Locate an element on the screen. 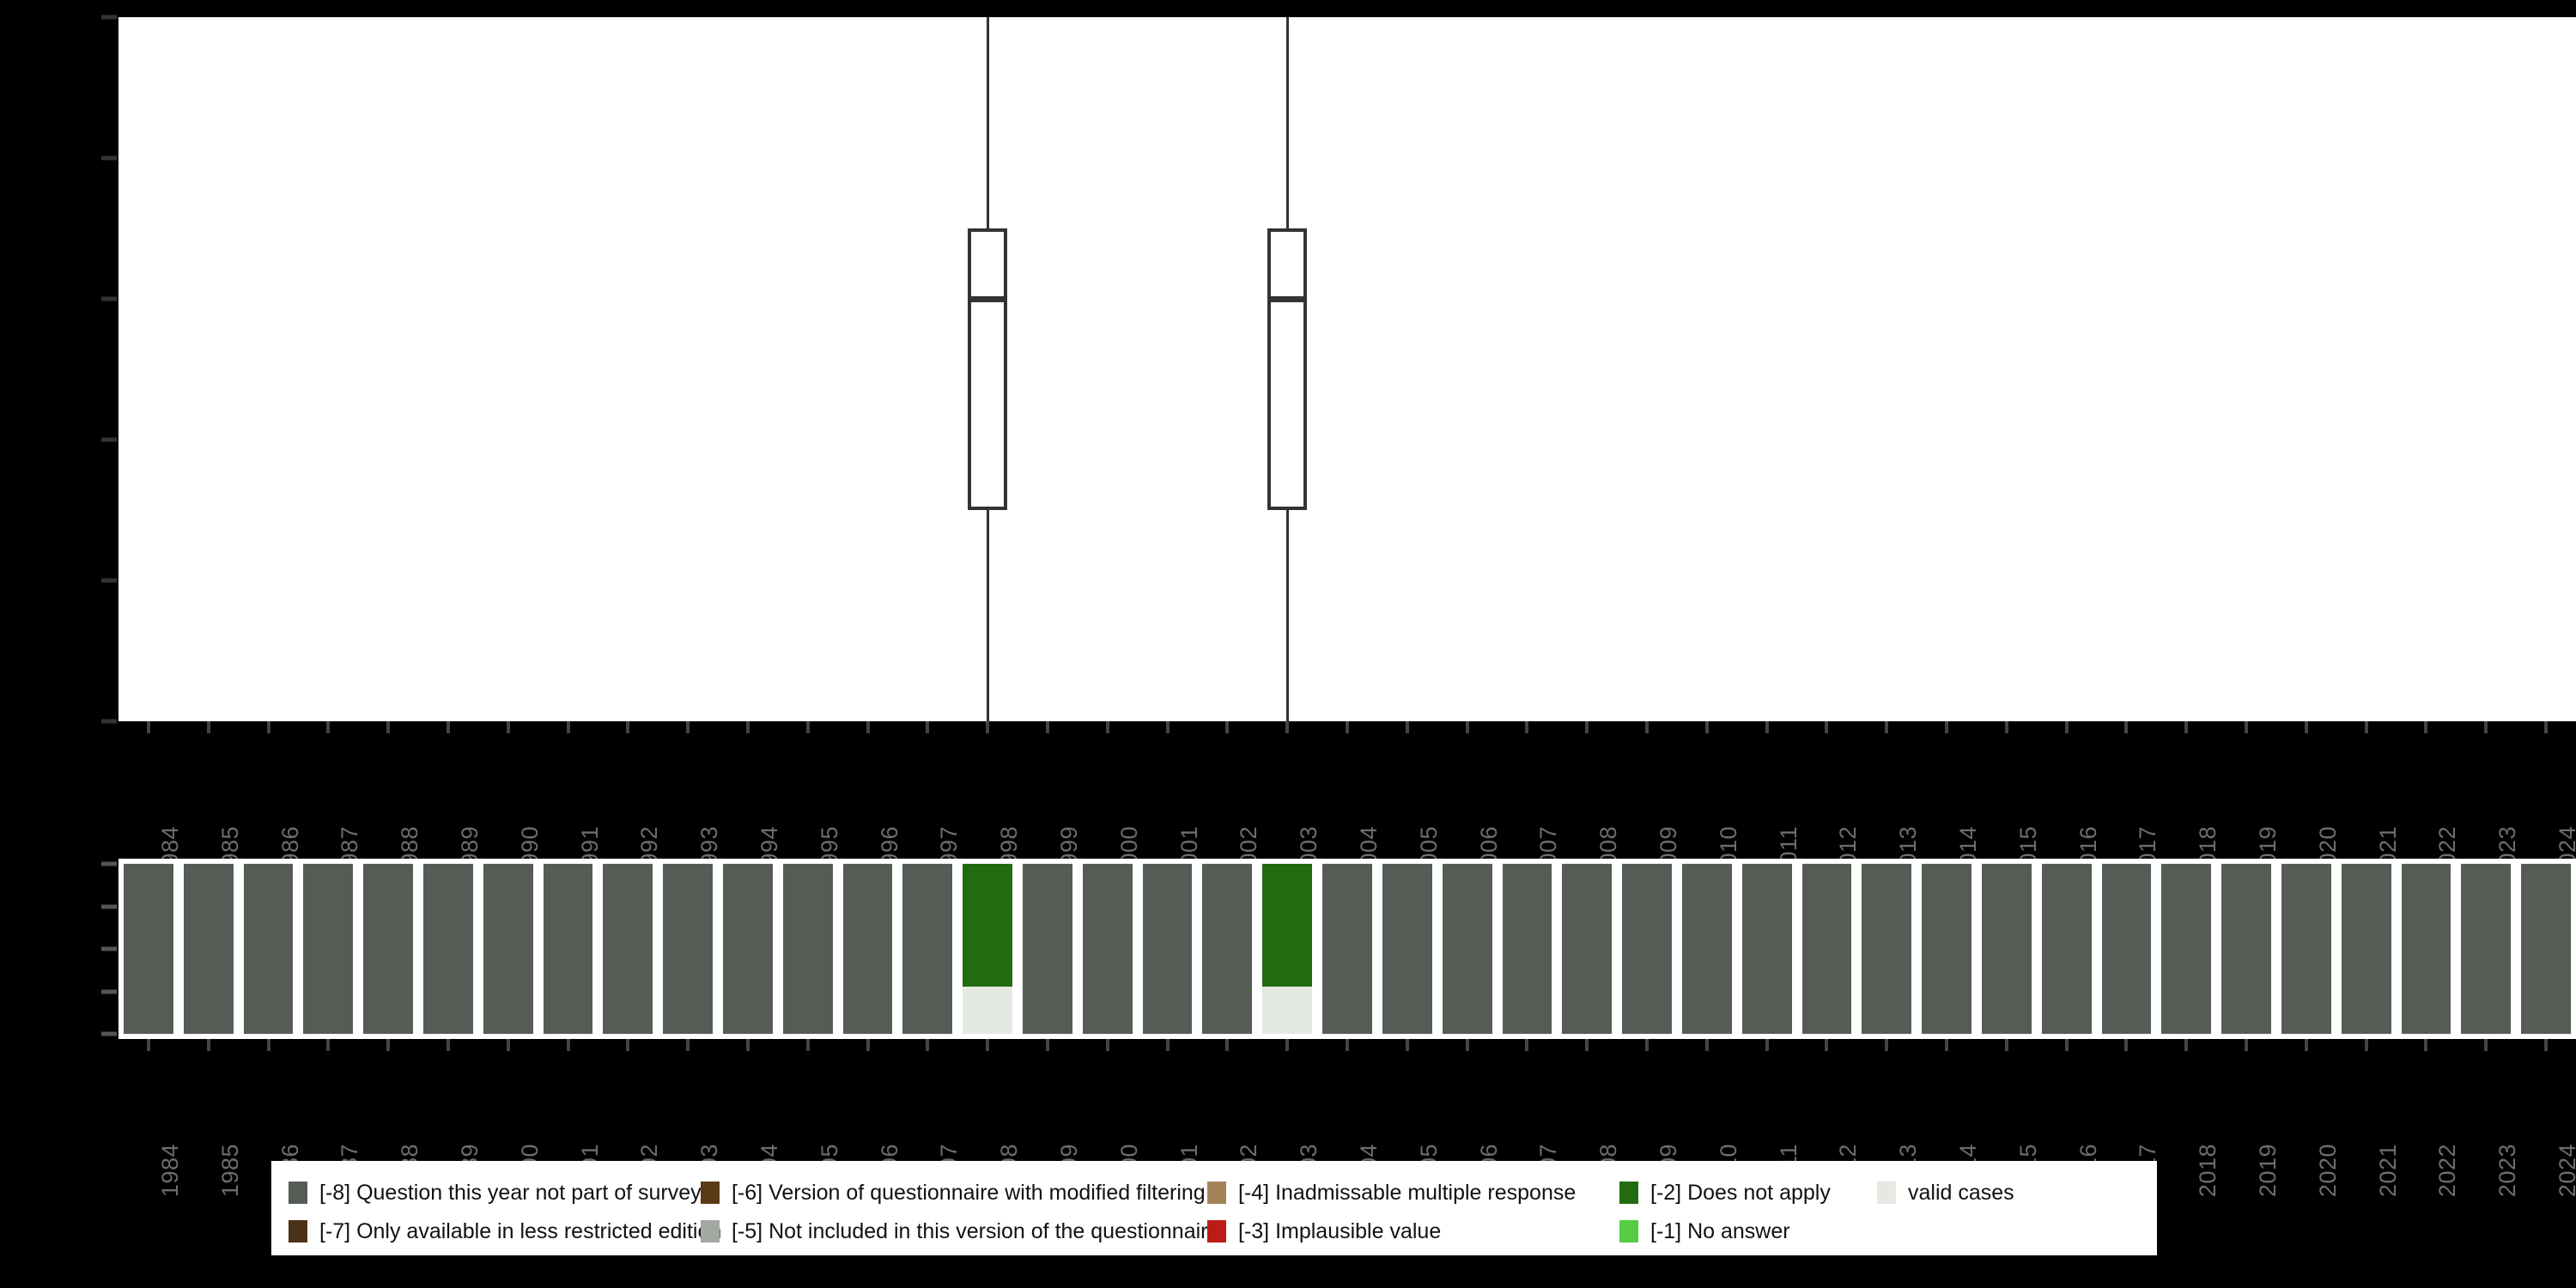 This screenshot has width=2576, height=1288. boxplot-box-1998 is located at coordinates (987, 369).